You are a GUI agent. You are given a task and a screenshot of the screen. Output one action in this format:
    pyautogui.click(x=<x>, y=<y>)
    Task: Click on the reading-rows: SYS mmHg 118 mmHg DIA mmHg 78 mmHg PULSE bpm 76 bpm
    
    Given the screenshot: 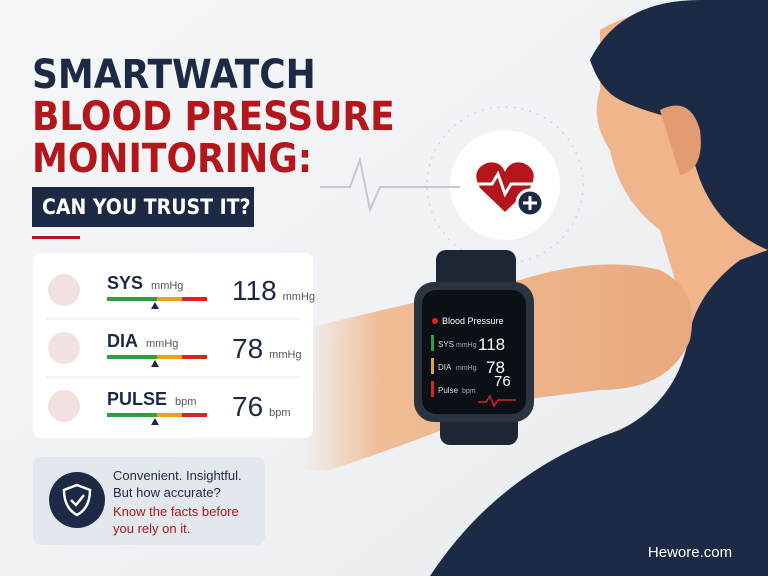 What is the action you would take?
    pyautogui.click(x=180, y=349)
    